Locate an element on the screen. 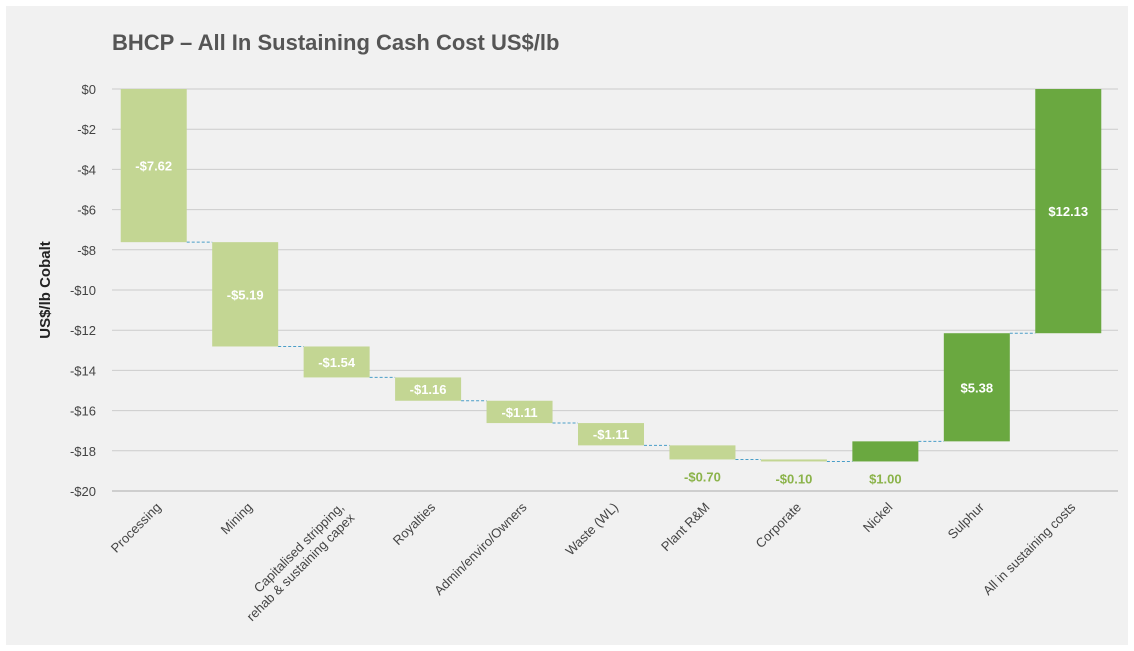  data-label: -$1.54 is located at coordinates (337, 362).